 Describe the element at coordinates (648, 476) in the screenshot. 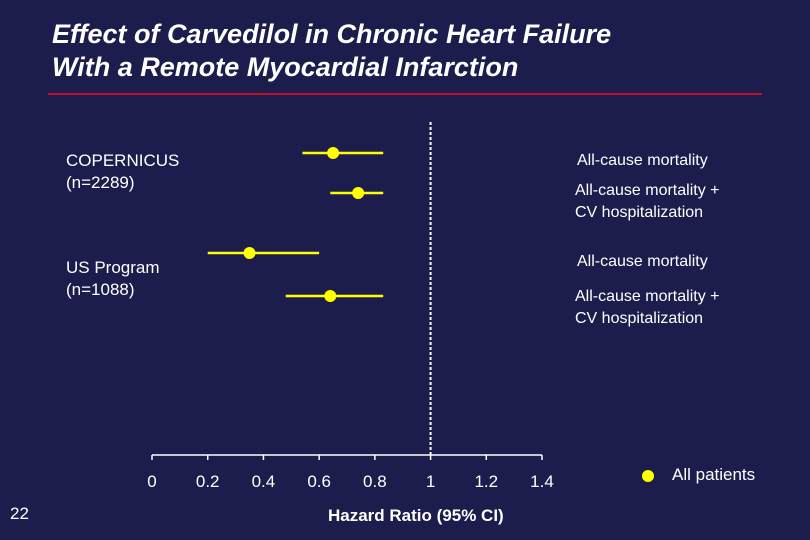

I see `legend-marker` at that location.